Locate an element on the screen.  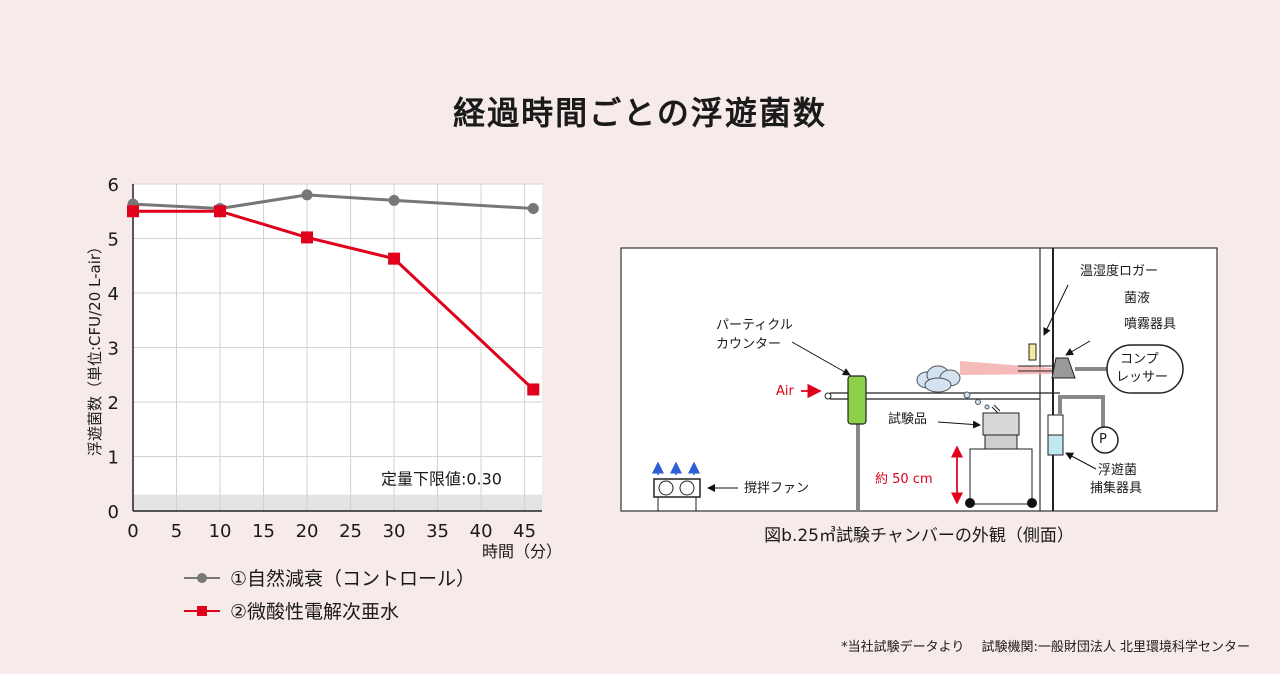
legend-item-control: ①自然減衰（コントロール） is located at coordinates (329, 577).